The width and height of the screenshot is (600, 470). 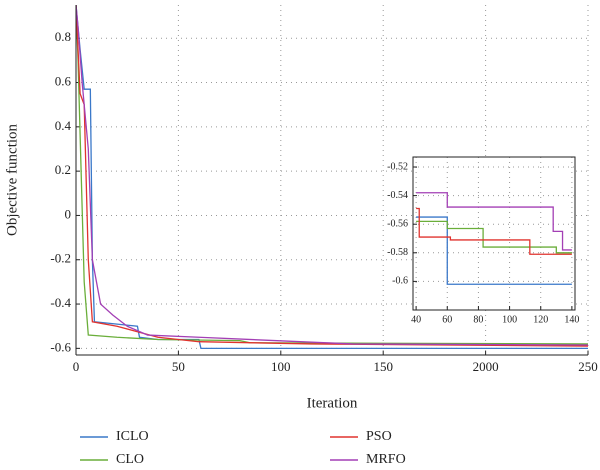 I want to click on inset-frame, so click(x=494, y=233).